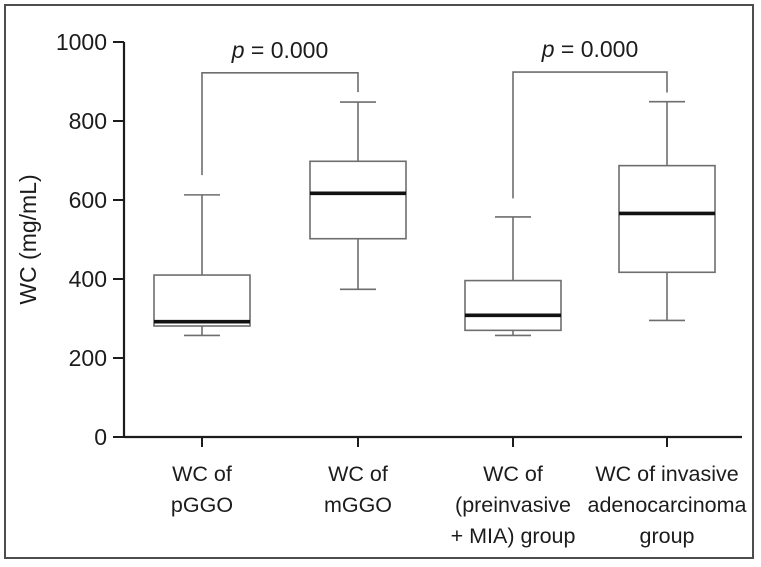 The height and width of the screenshot is (567, 761). I want to click on y-tick-label: 0, so click(100, 437).